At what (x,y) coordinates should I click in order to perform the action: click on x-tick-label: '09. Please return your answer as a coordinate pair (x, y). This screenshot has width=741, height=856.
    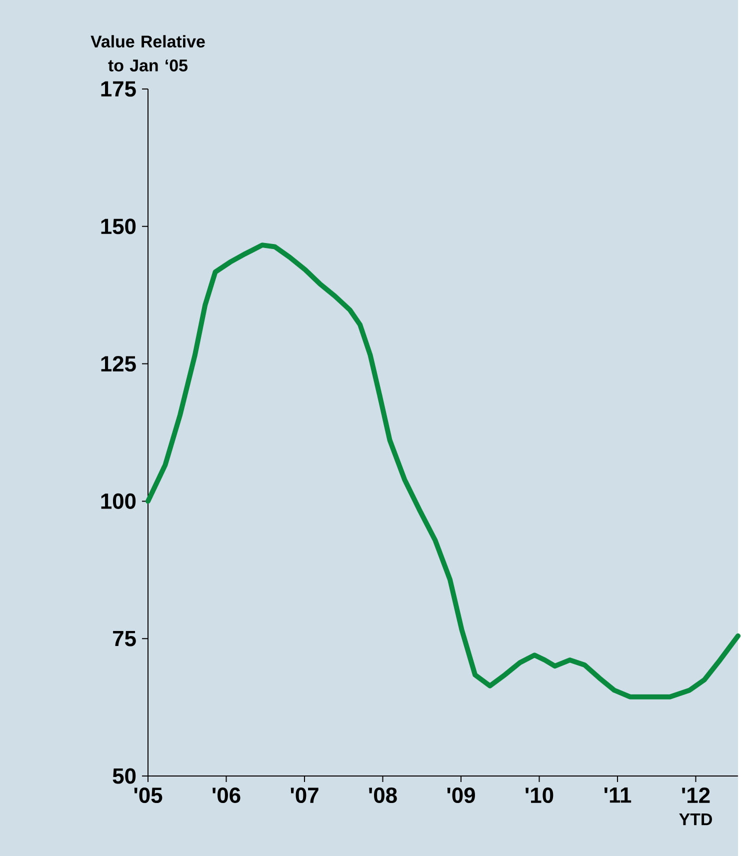
    Looking at the image, I should click on (462, 796).